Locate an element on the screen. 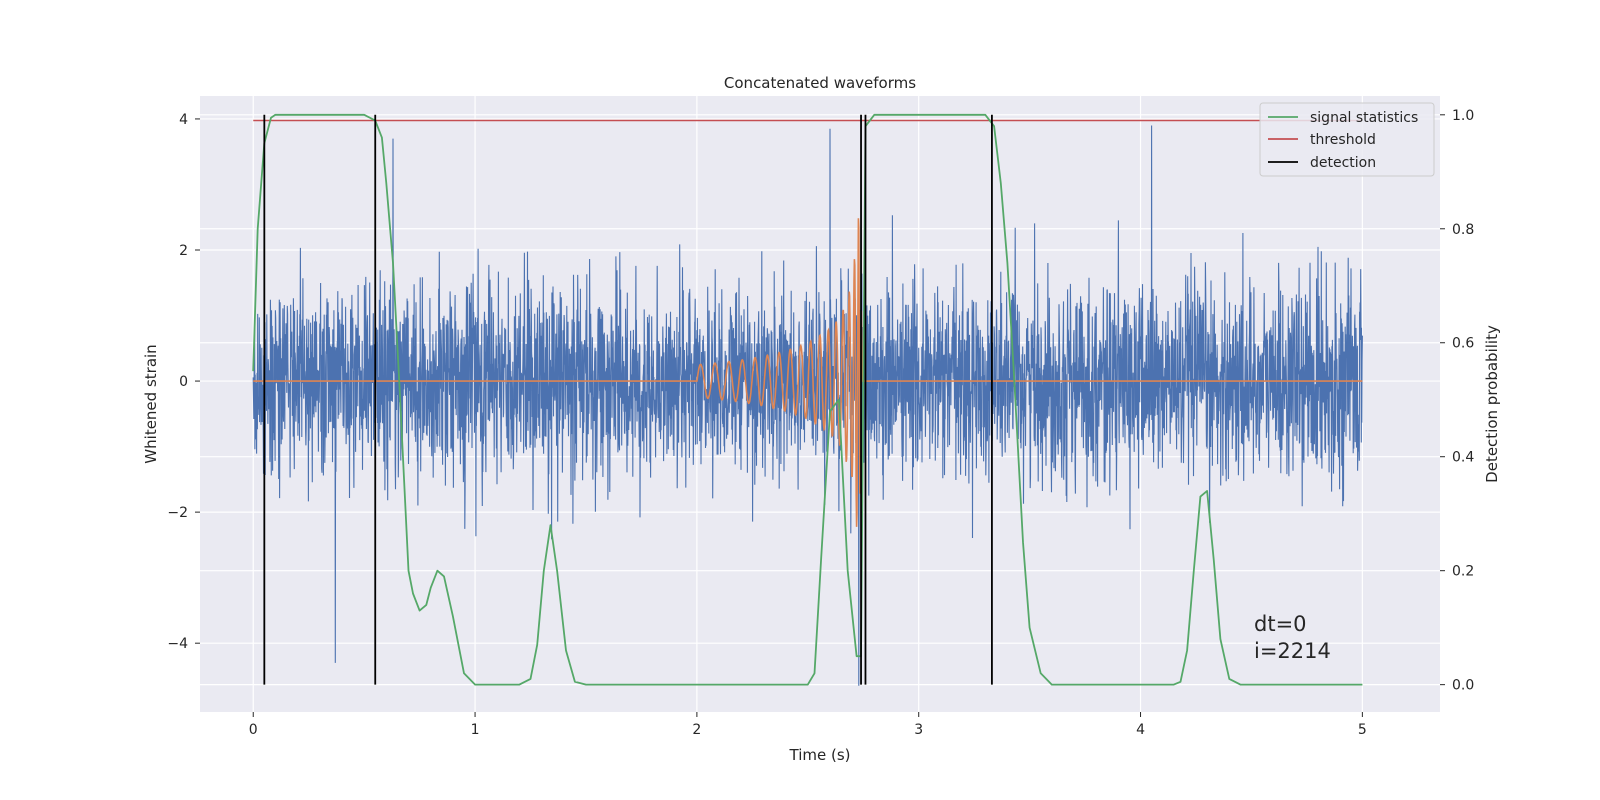 The image size is (1600, 800). x-axis-label: Time (s) is located at coordinates (820, 755).